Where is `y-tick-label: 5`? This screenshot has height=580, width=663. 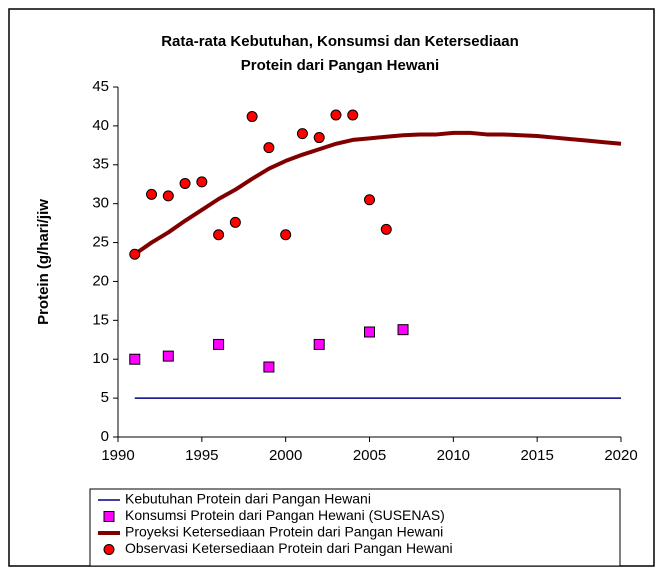
y-tick-label: 5 is located at coordinates (105, 397).